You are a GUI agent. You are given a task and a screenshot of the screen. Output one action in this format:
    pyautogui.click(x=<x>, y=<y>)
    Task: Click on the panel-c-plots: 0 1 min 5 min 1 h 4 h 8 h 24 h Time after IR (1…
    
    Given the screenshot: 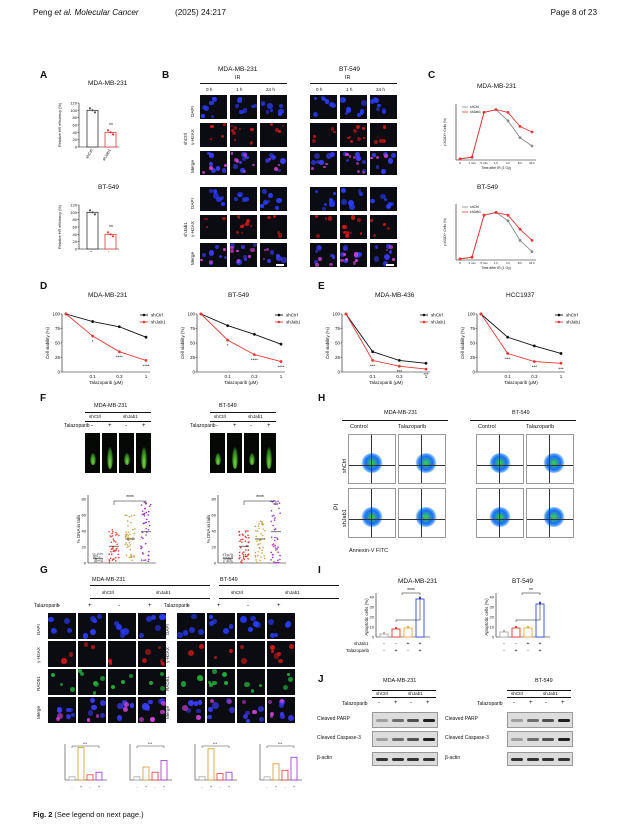 What is the action you would take?
    pyautogui.click(x=489, y=187)
    